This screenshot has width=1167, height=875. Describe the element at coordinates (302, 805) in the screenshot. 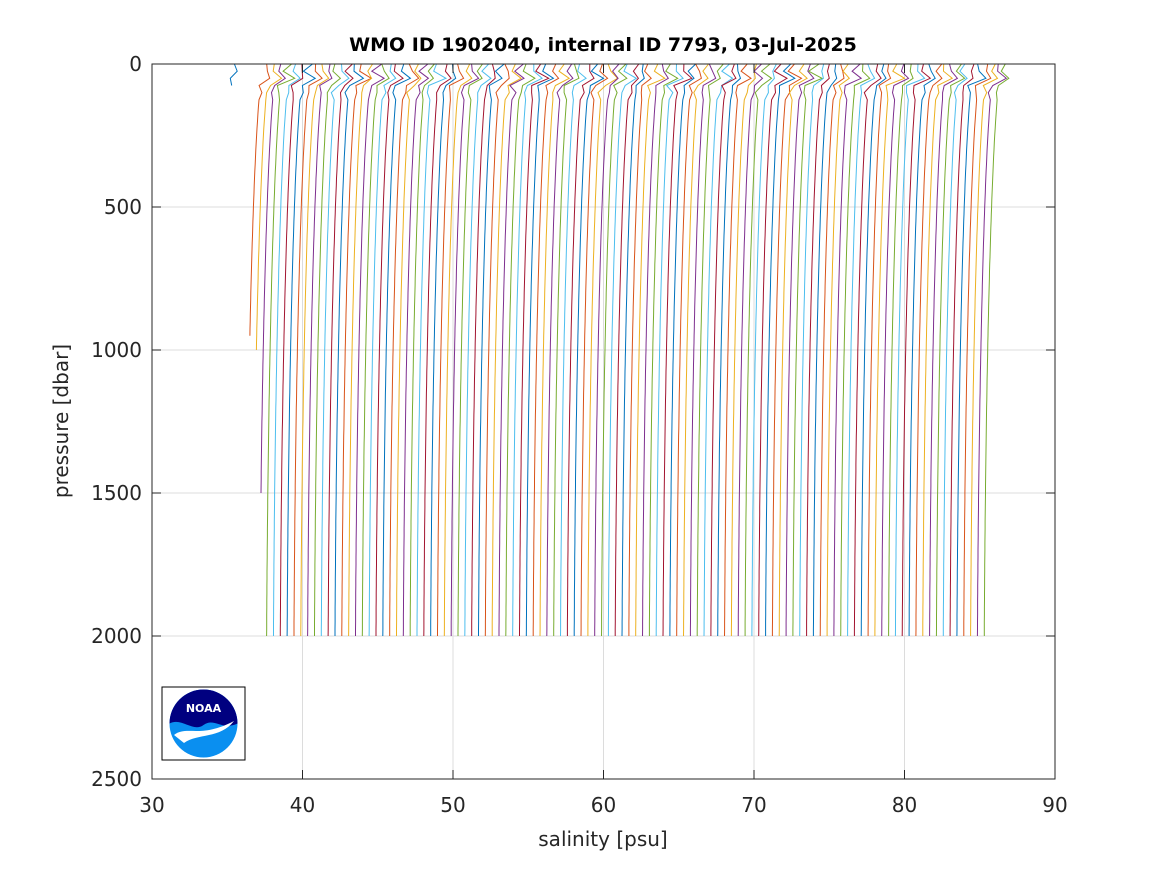

I see `x-tick-label: 40` at that location.